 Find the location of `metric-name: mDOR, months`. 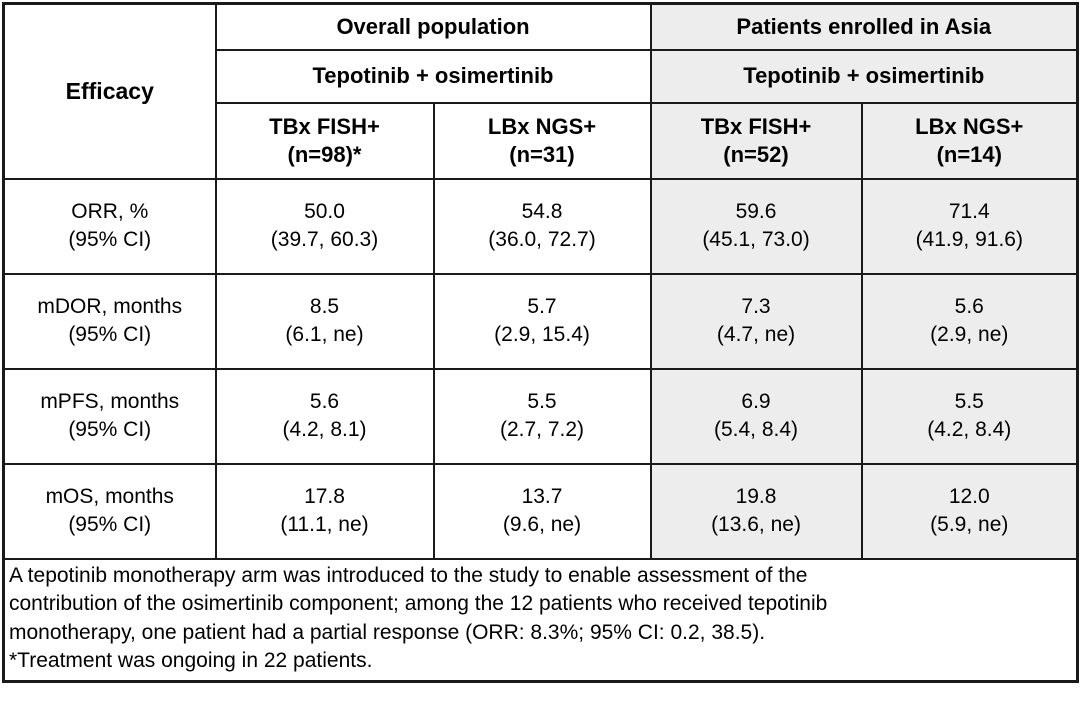

metric-name: mDOR, months is located at coordinates (110, 306).